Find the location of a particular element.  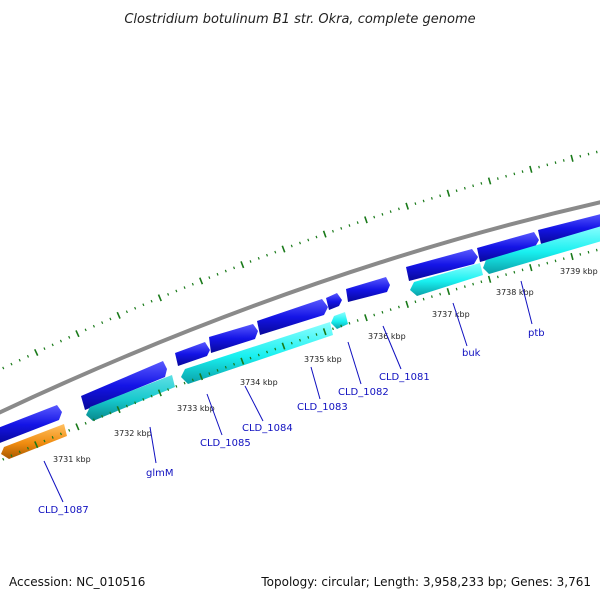

gene-label: CLD_1084 is located at coordinates (267, 428).